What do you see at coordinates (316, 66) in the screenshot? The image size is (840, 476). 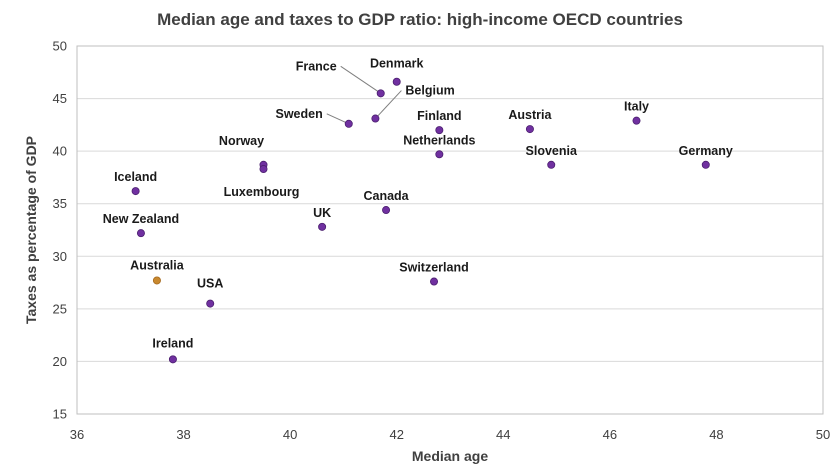 I see `label-france: France` at bounding box center [316, 66].